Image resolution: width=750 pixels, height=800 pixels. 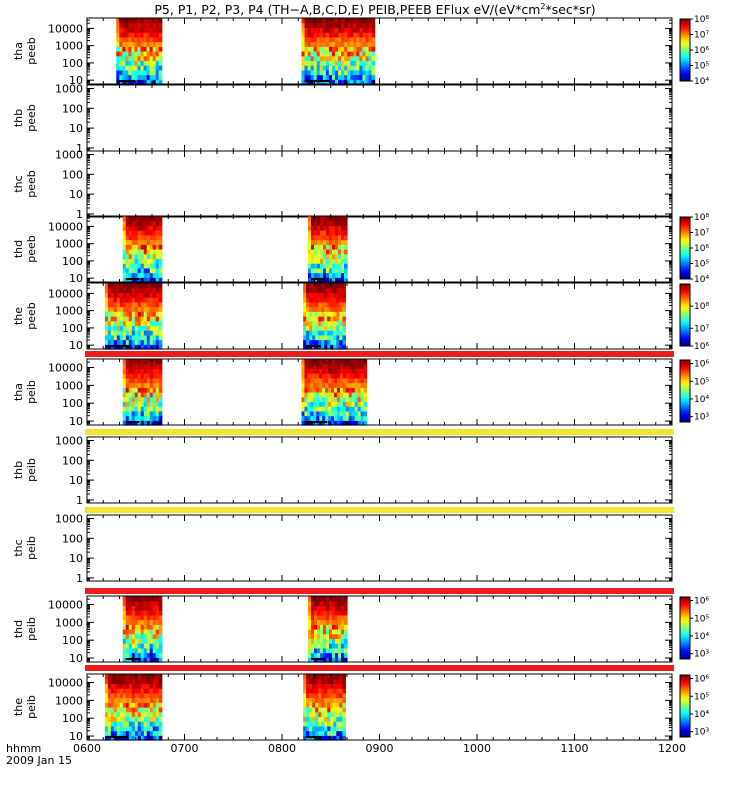 What do you see at coordinates (380, 748) in the screenshot?
I see `x-tick-label: 0900` at bounding box center [380, 748].